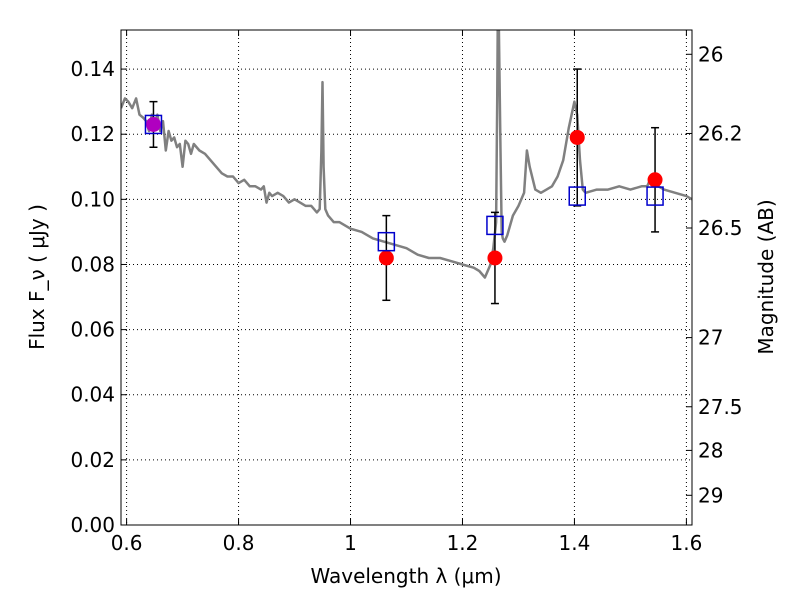  Describe the element at coordinates (686, 543) in the screenshot. I see `x-tick-label: 1.6` at that location.